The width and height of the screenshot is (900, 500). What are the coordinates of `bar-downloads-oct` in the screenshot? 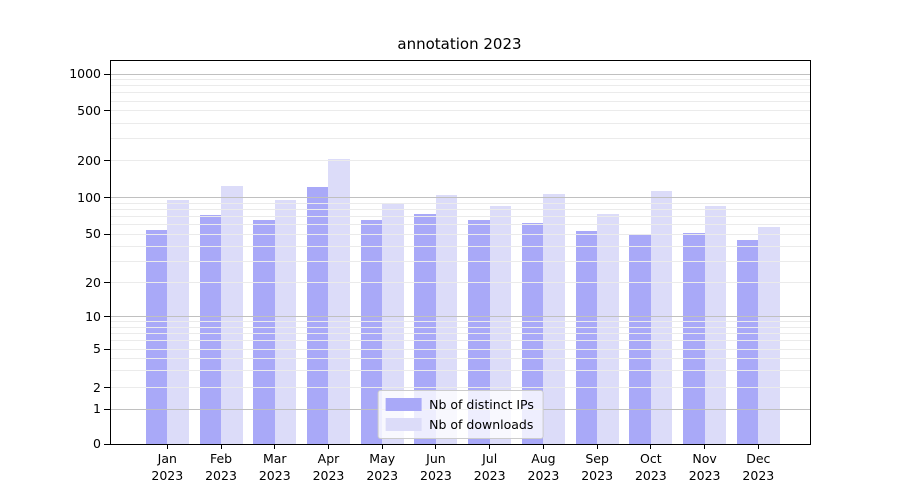 It's located at (661, 317).